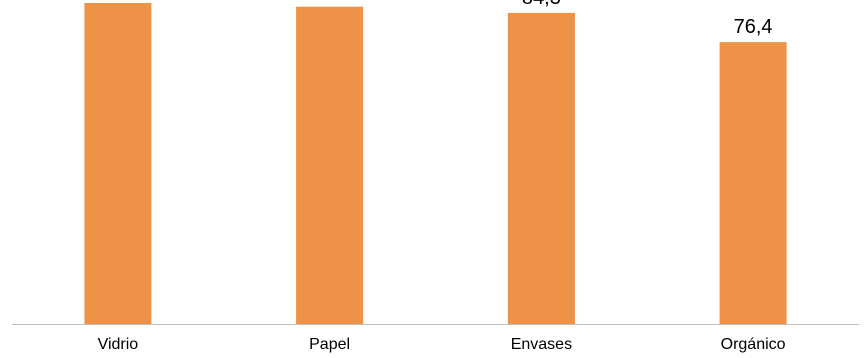  I want to click on x-tick-label-3: Orgánico, so click(753, 344).